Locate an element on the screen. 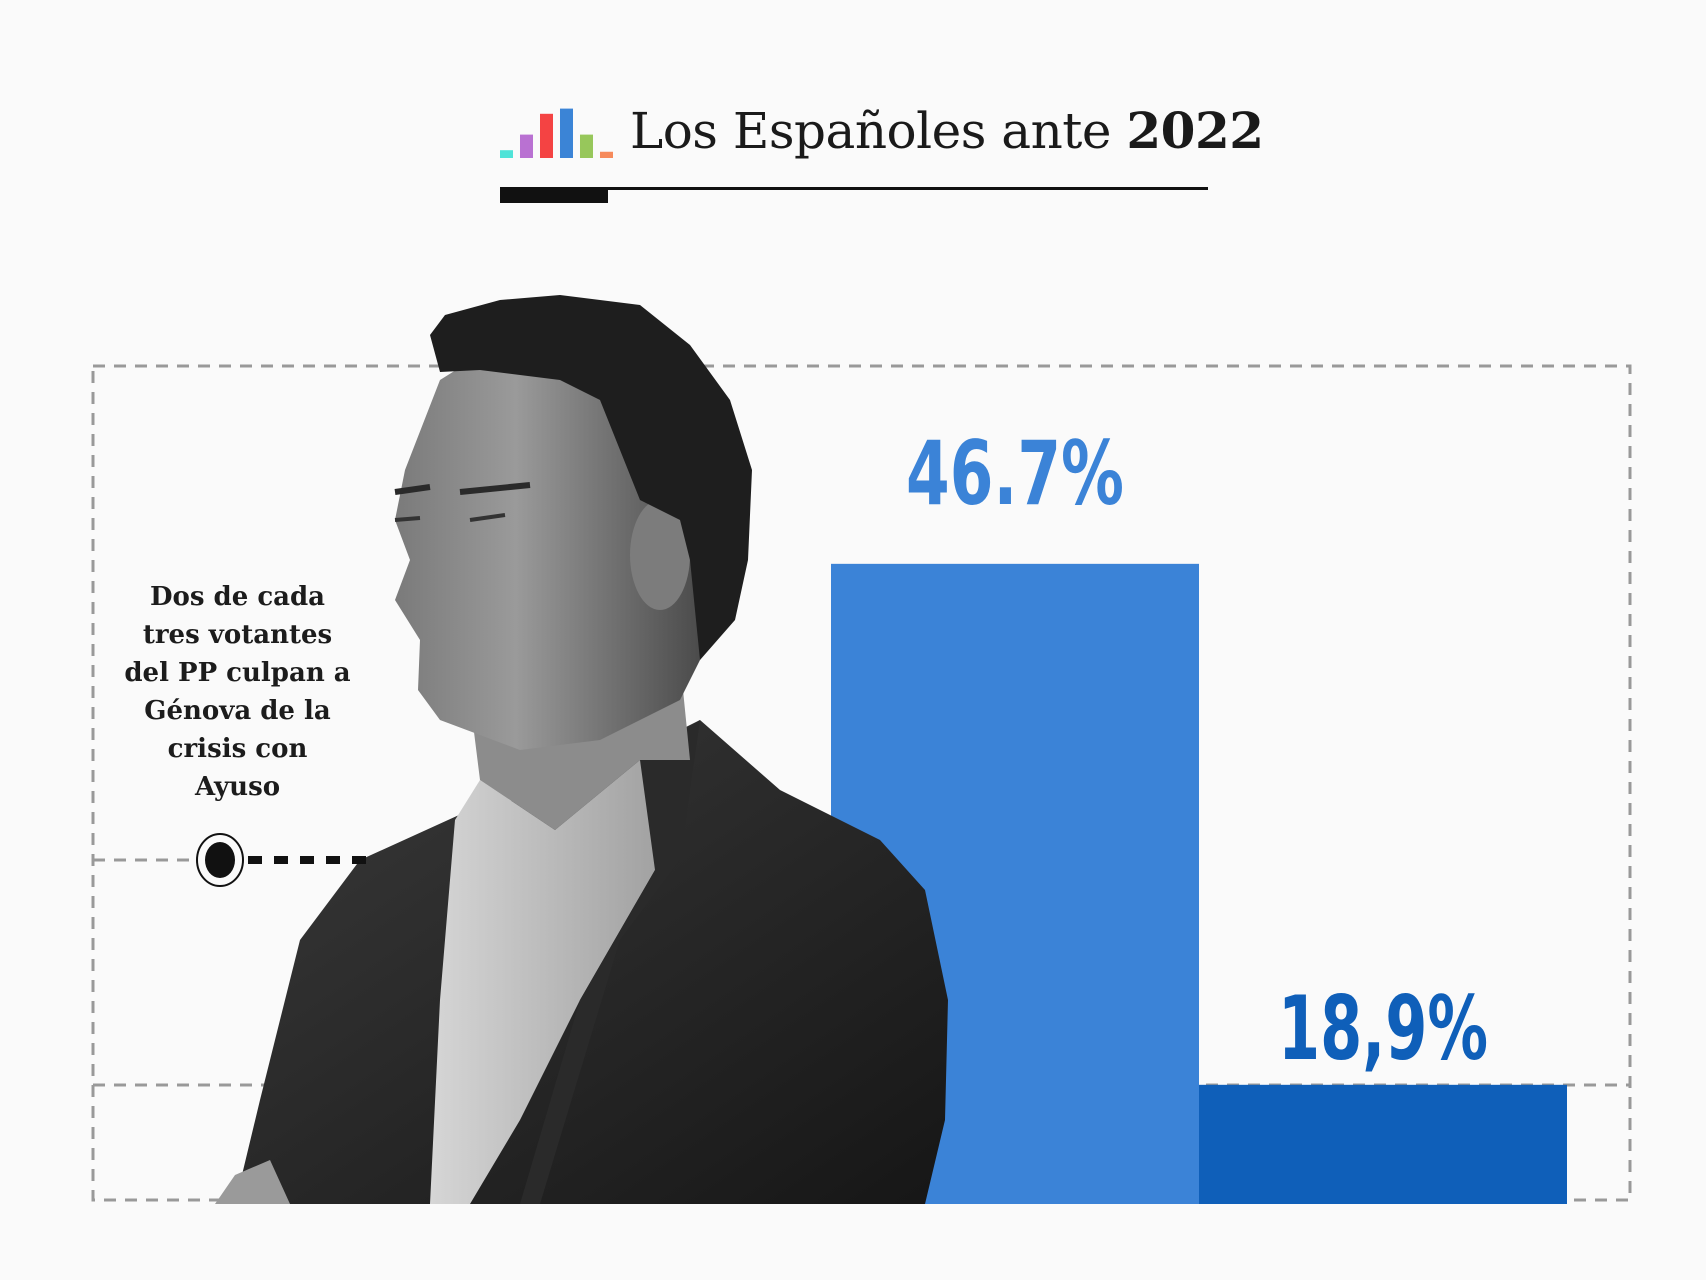 This screenshot has height=1280, width=1706. ear is located at coordinates (660, 555).